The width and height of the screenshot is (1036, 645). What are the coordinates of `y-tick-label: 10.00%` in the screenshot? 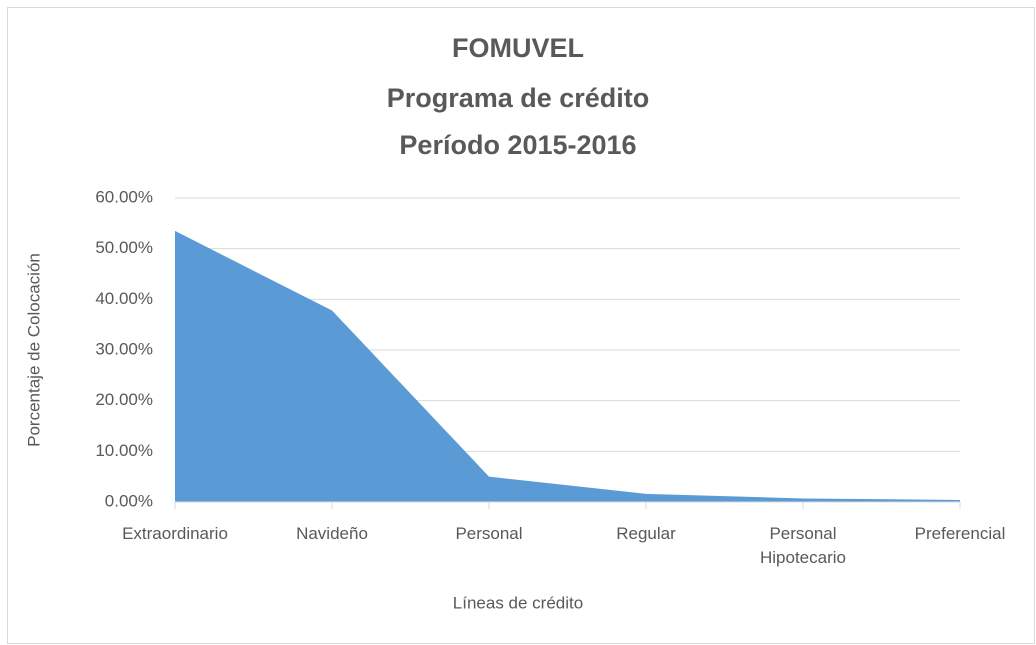 It's located at (124, 450).